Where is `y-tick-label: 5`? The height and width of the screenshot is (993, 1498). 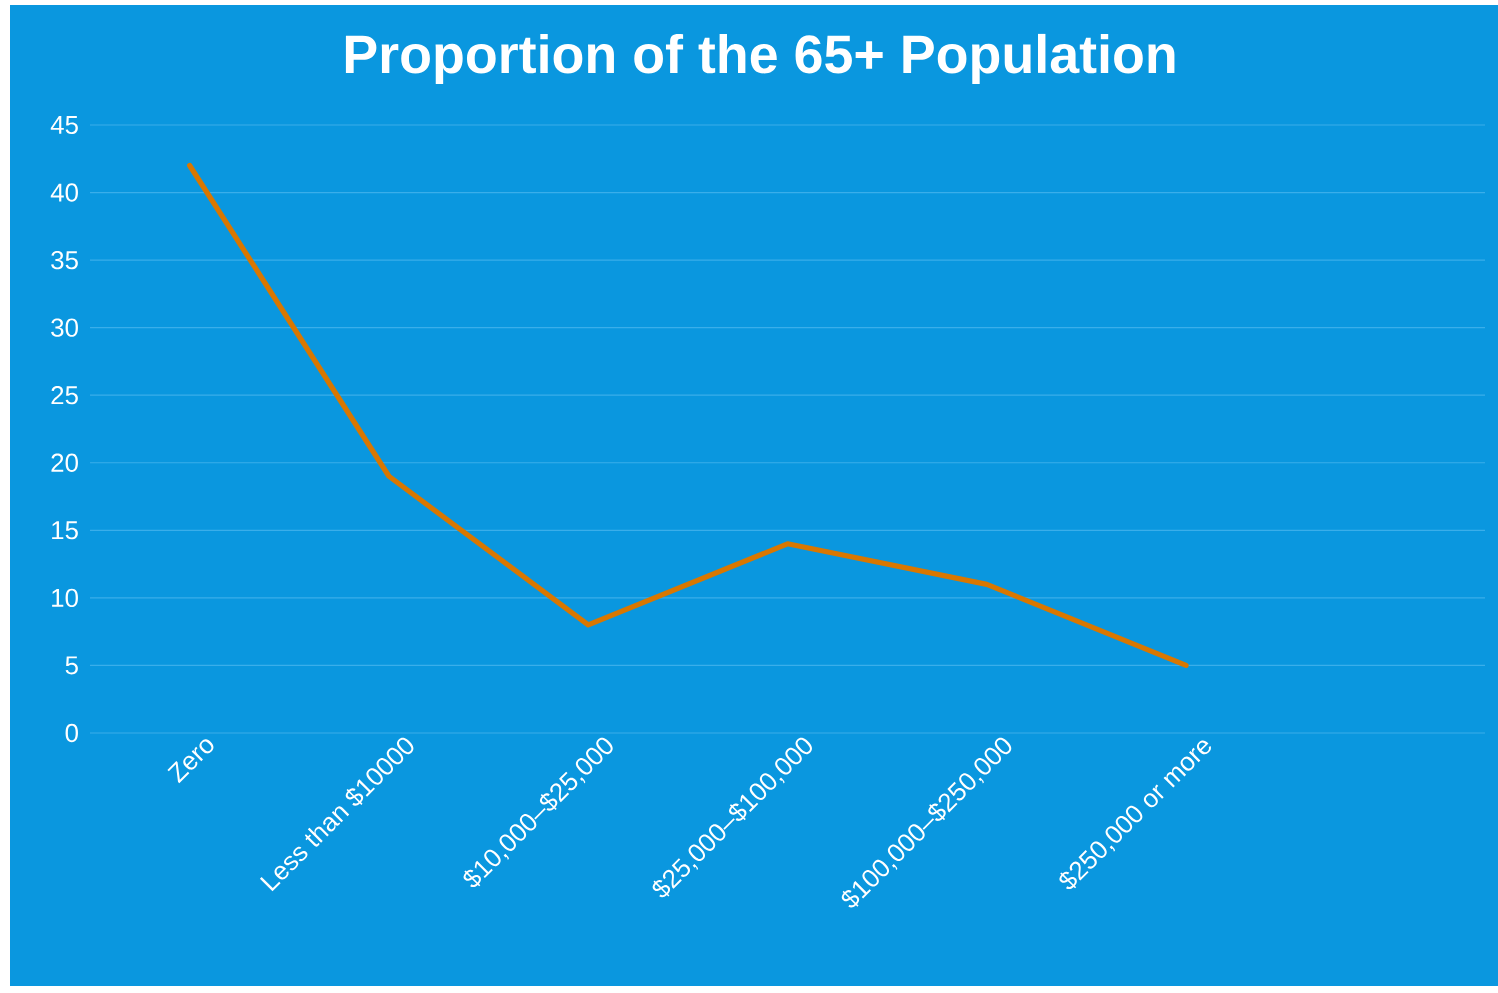 y-tick-label: 5 is located at coordinates (71, 665).